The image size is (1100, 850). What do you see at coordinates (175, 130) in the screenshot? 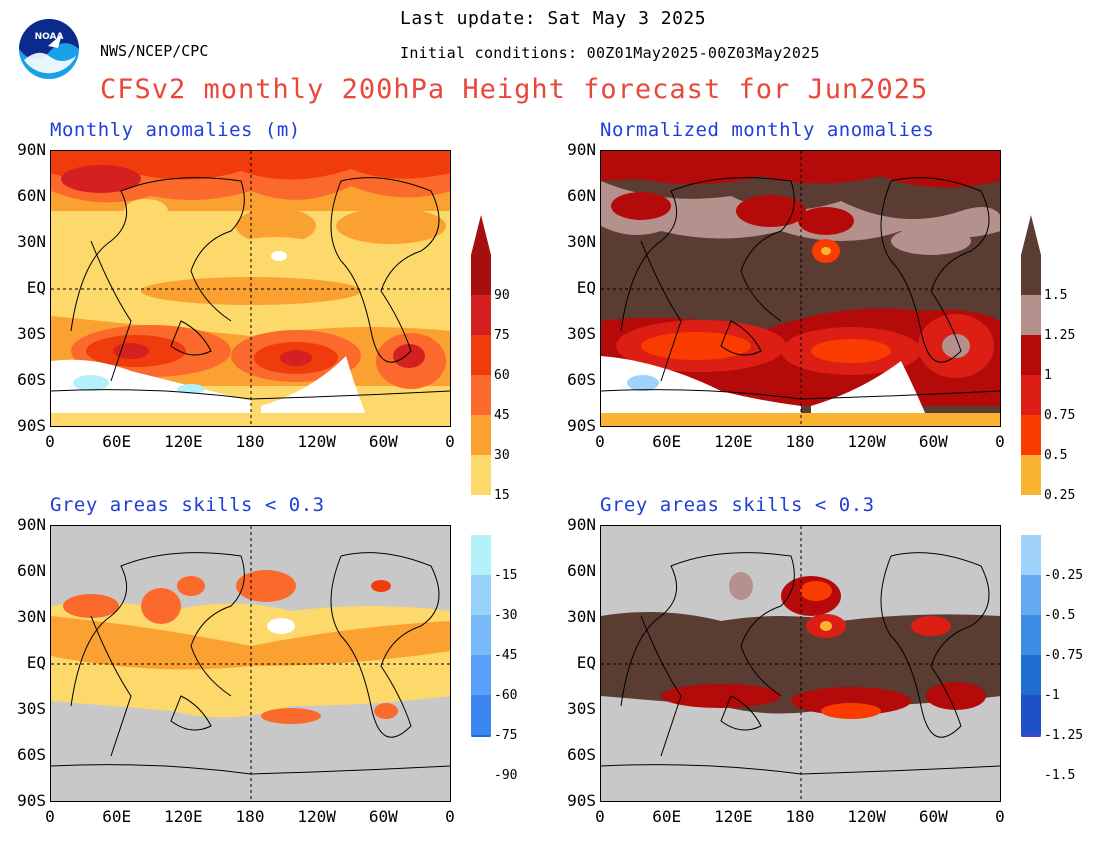
I see `panel-title-top-left: Monthly anomalies (m)` at bounding box center [175, 130].